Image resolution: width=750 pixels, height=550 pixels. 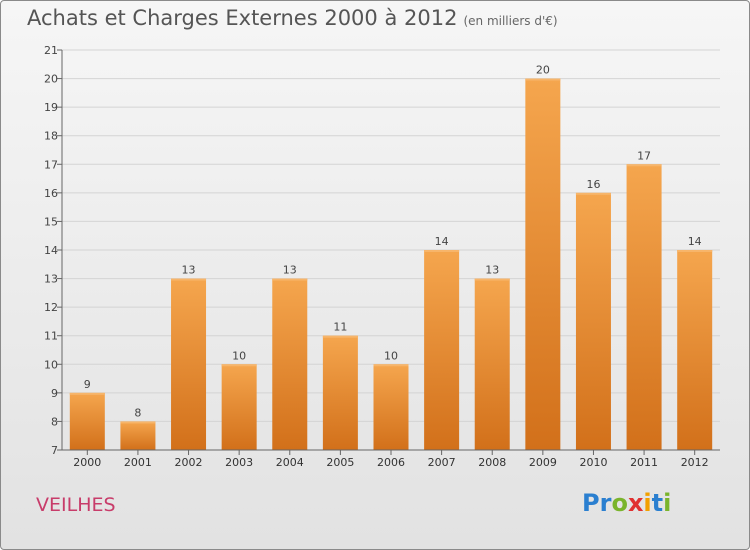 I want to click on title-text: Achats et Charges Externes 2000 à 2012, so click(x=242, y=18).